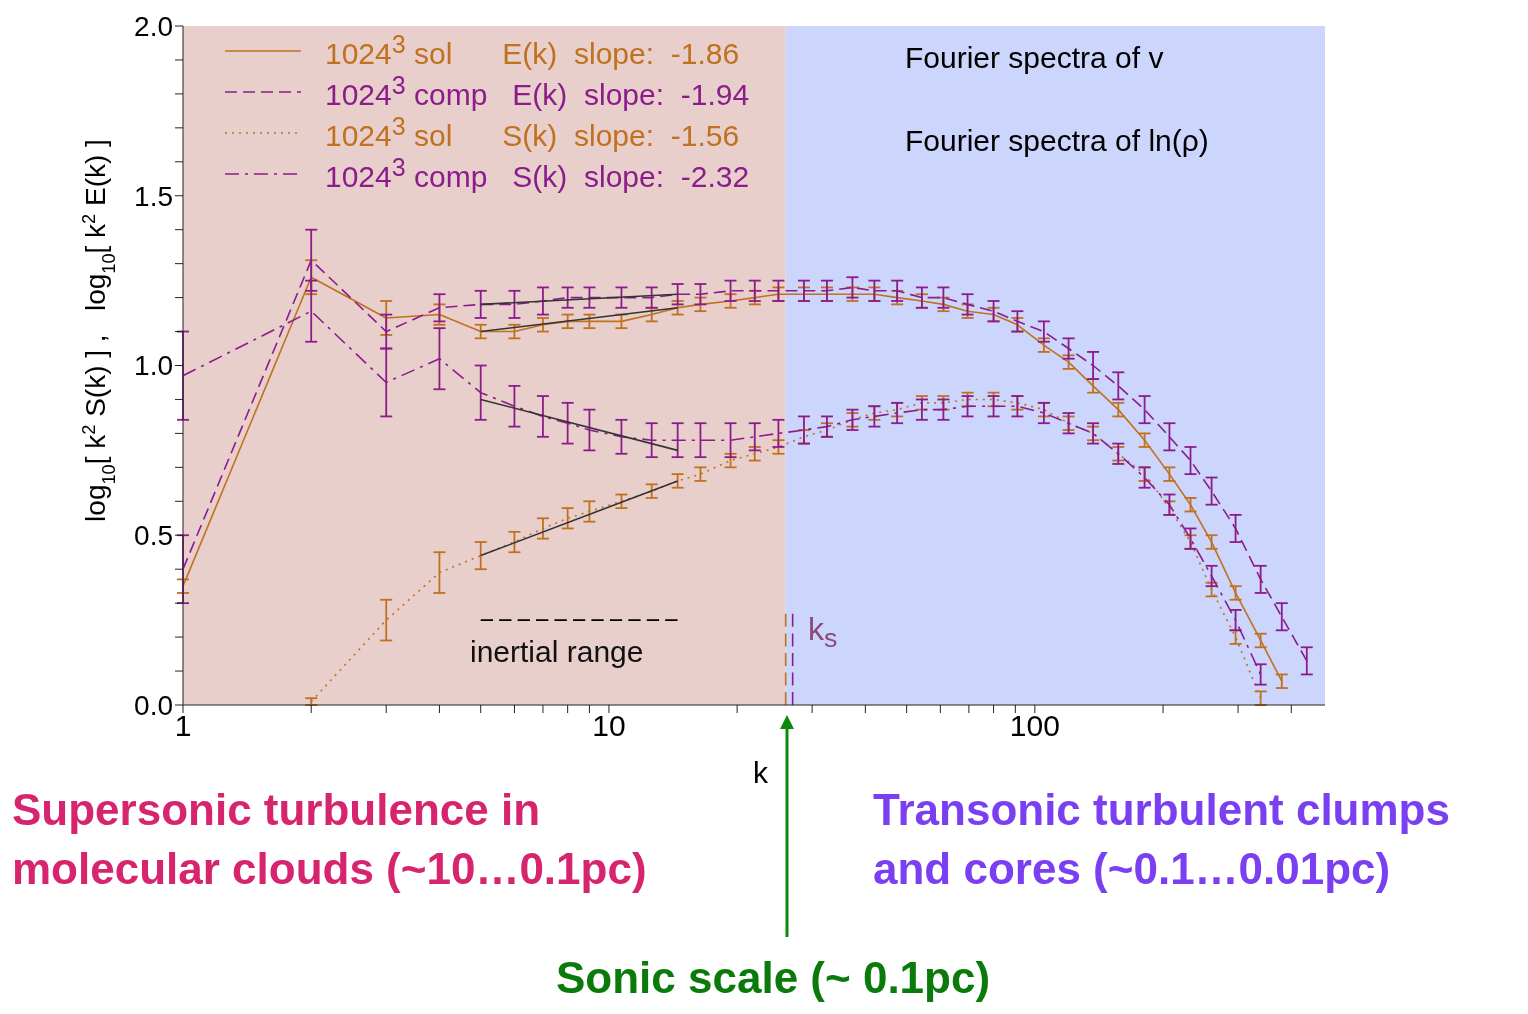 The width and height of the screenshot is (1528, 1014). What do you see at coordinates (153, 705) in the screenshot?
I see `y-tick-label: 0.0` at bounding box center [153, 705].